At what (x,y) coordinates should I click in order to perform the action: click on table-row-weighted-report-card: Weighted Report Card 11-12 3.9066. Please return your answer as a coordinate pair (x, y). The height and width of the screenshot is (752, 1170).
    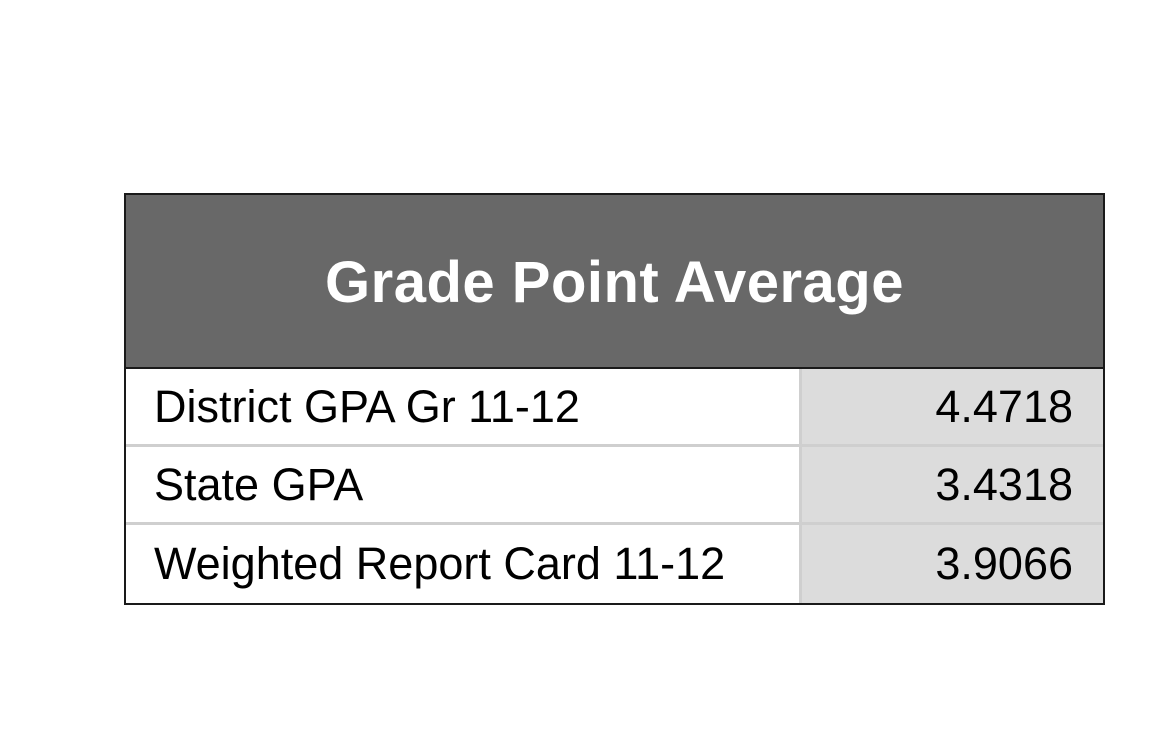
    Looking at the image, I should click on (614, 564).